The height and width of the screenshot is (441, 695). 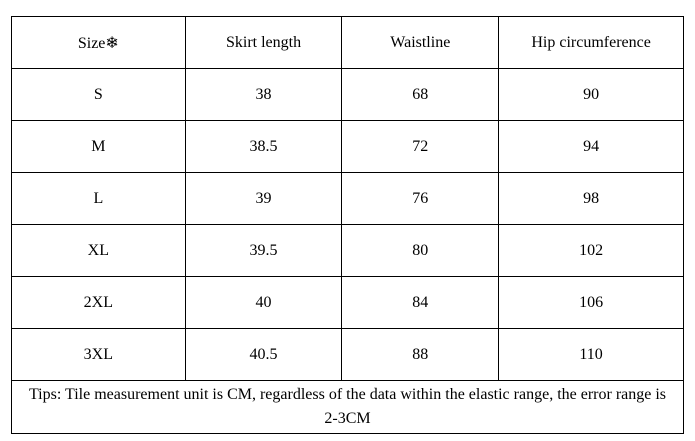 I want to click on data-cell: 98, so click(x=591, y=198).